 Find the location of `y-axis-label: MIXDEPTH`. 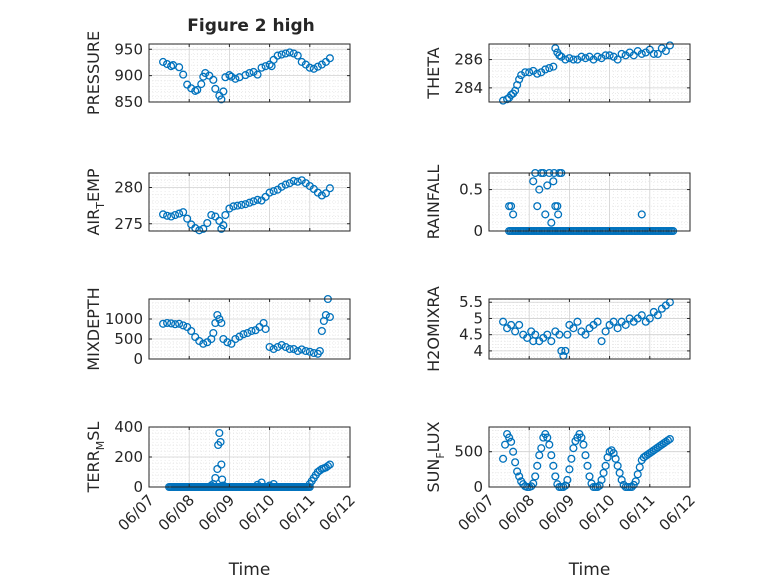

y-axis-label: MIXDEPTH is located at coordinates (93, 328).